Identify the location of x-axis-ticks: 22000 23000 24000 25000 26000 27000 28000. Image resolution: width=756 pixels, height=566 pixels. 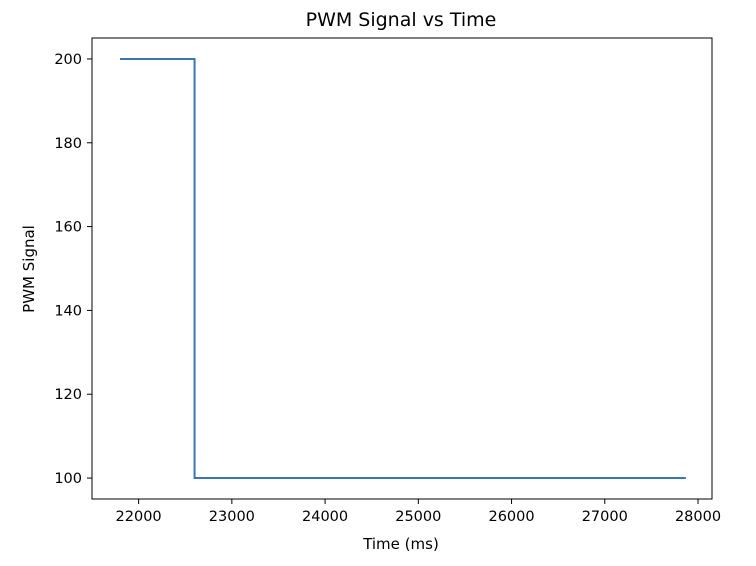
(418, 512).